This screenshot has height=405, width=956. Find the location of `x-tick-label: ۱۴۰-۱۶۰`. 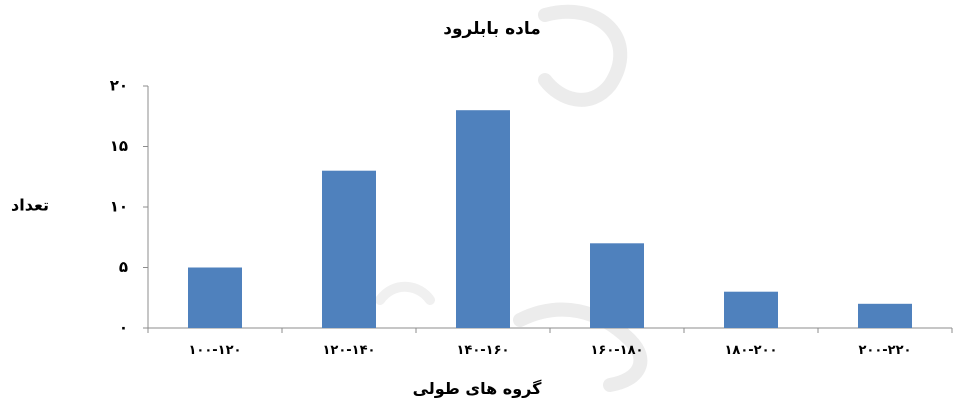

x-tick-label: ۱۴۰-۱۶۰ is located at coordinates (482, 350).